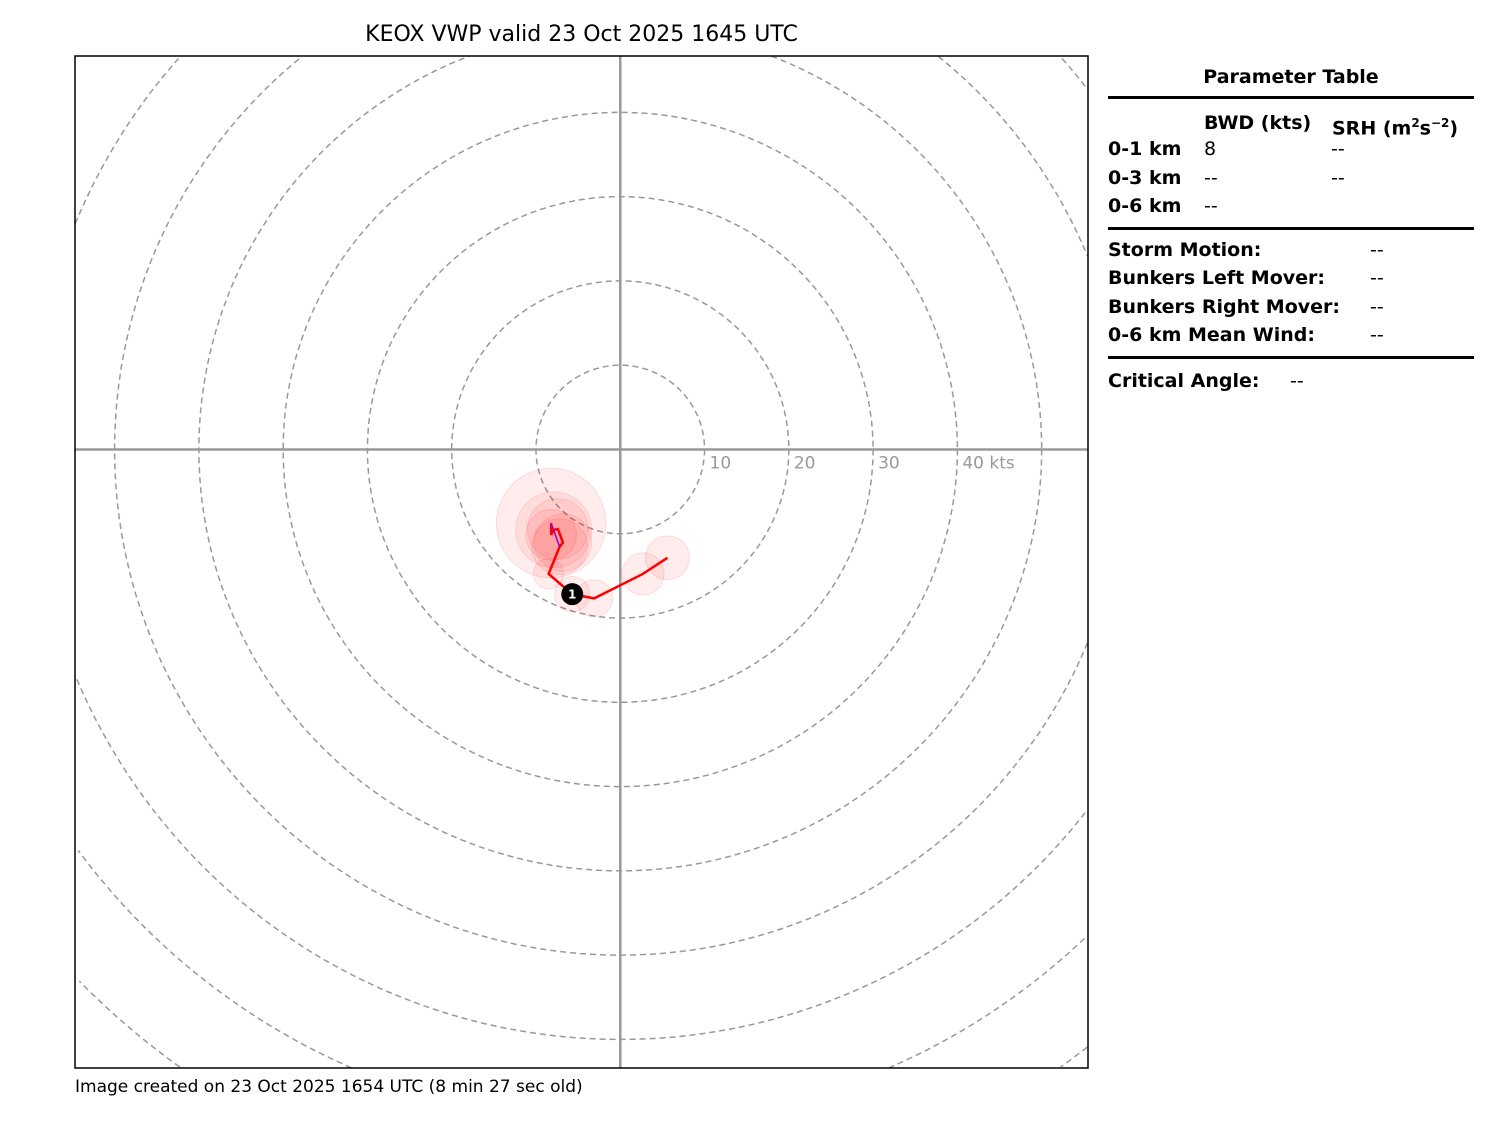 This screenshot has height=1125, width=1500. Describe the element at coordinates (889, 463) in the screenshot. I see `ring-label: 30` at that location.